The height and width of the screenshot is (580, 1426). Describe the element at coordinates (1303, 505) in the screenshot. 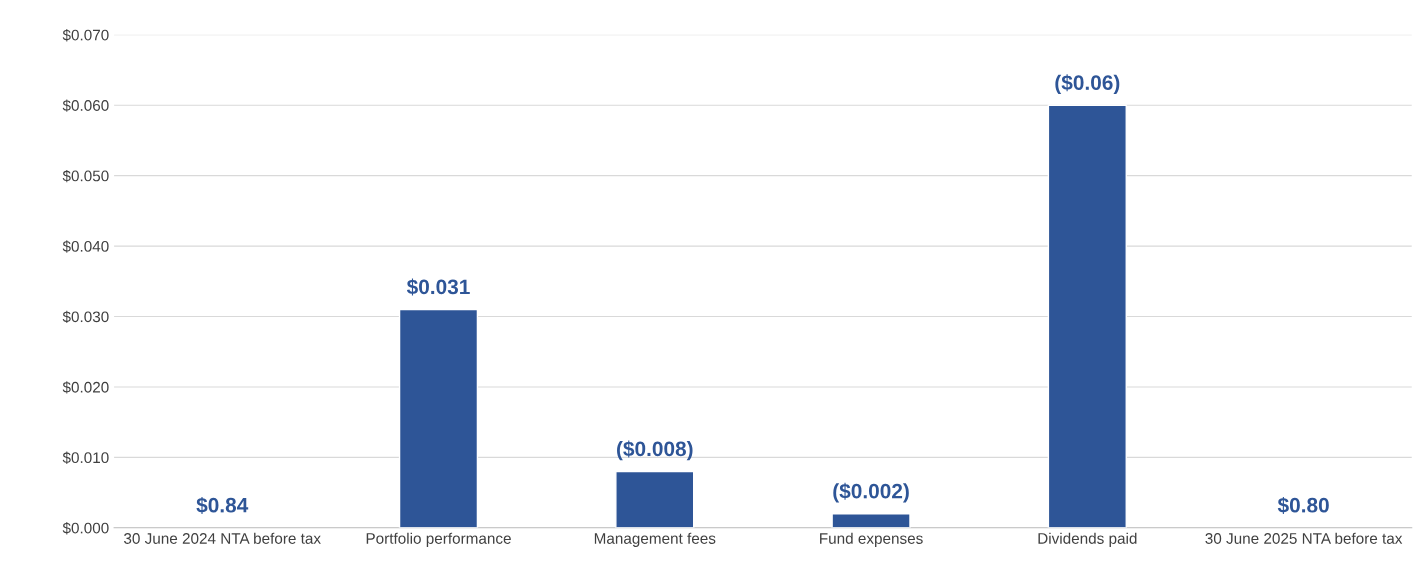

I see `text: $0.80` at that location.